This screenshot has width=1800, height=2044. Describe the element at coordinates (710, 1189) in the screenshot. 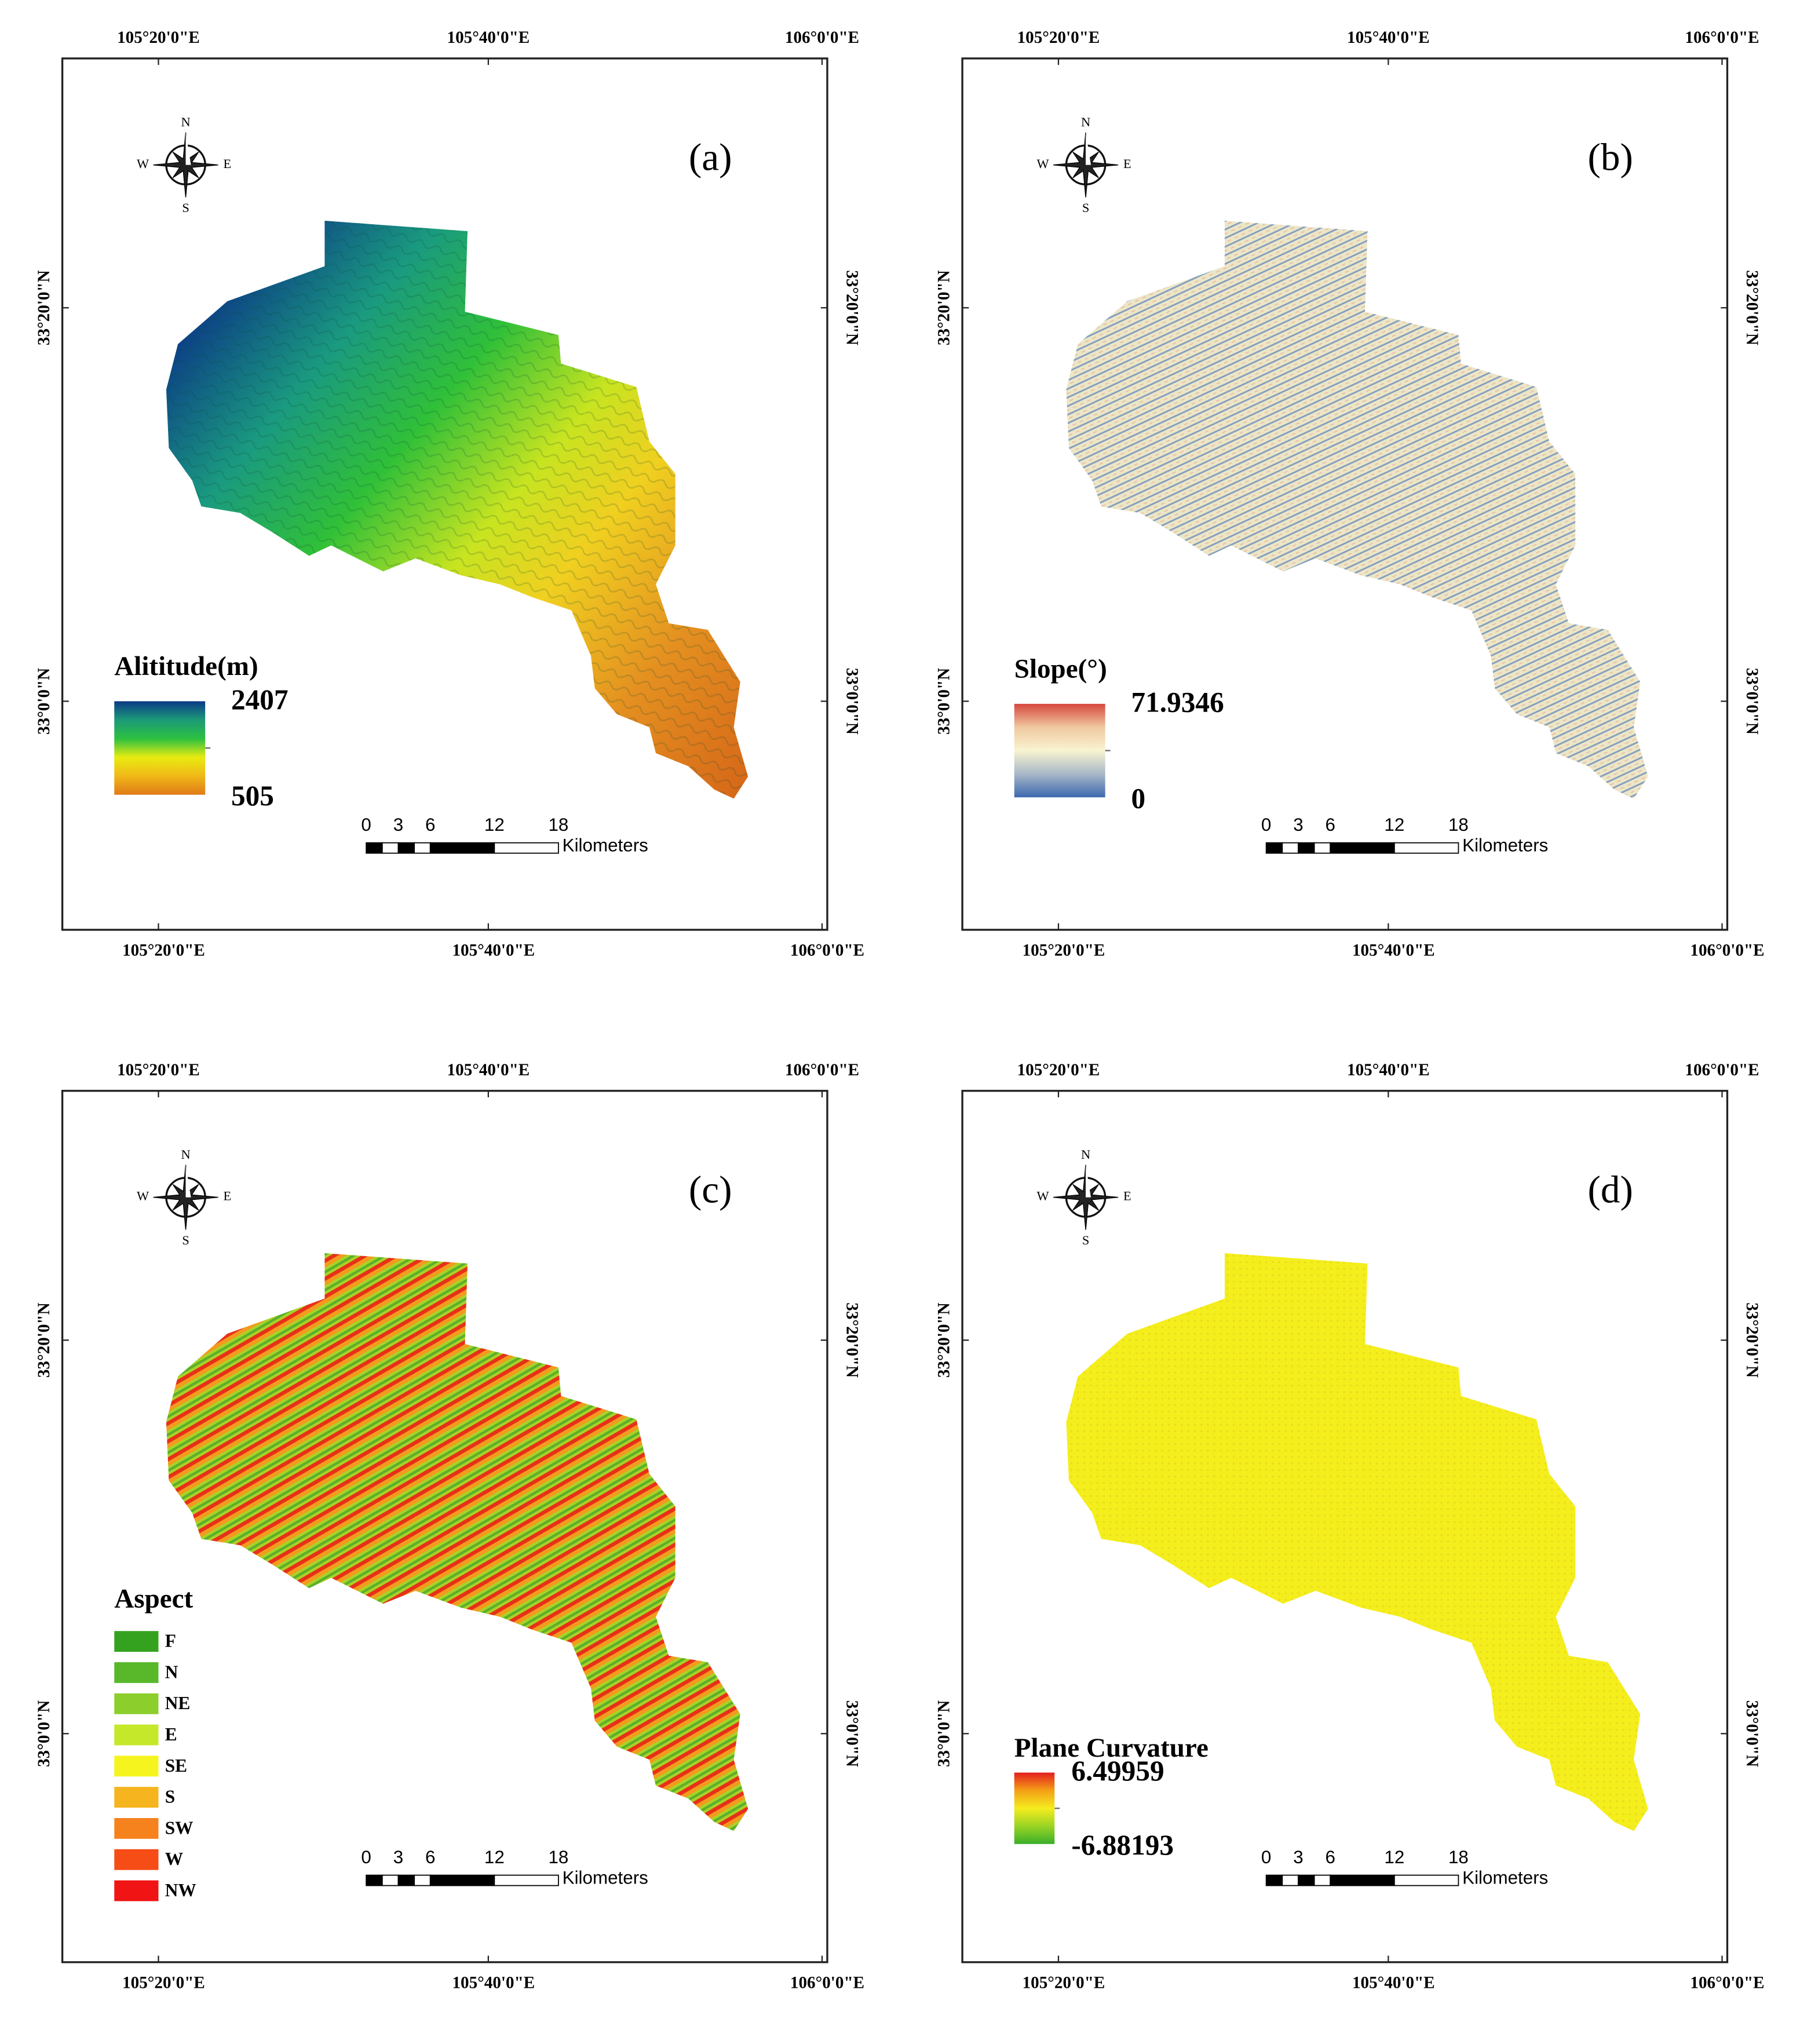

I see `panel-label: (c)` at that location.